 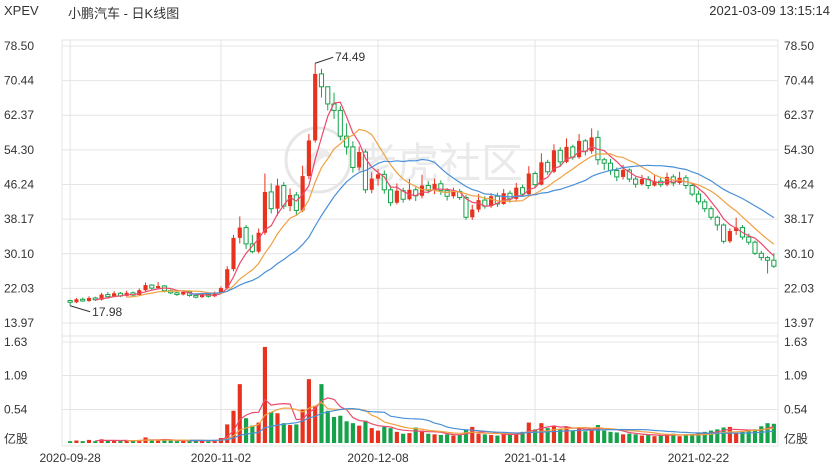 I want to click on volume-tick-left: 0.54, so click(x=16, y=410).